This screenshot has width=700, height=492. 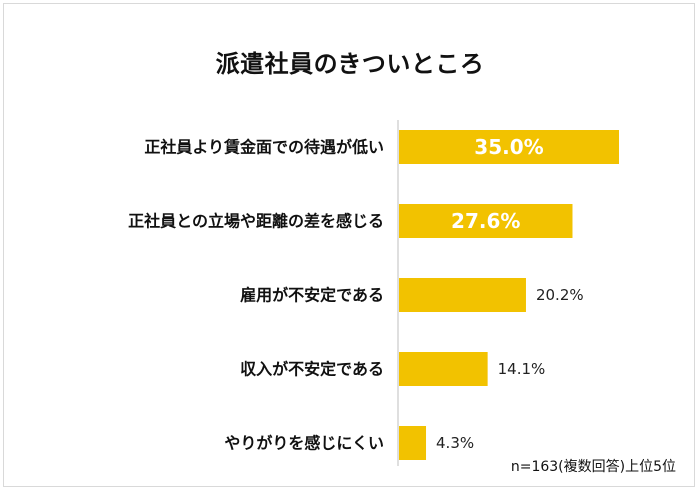 I want to click on category-label: 正社員より賃金面での待遇が低い, so click(x=264, y=147).